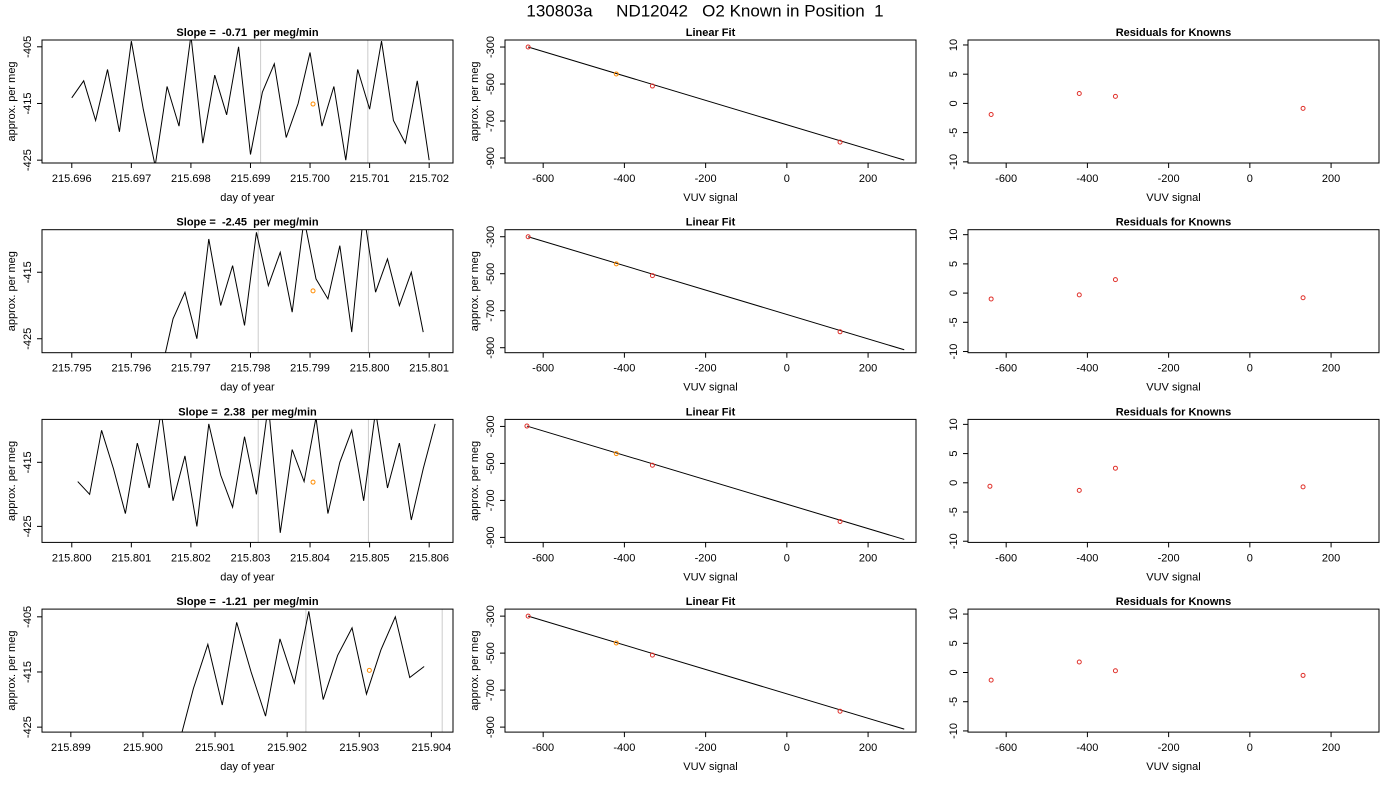 This screenshot has width=1400, height=800. Describe the element at coordinates (131, 179) in the screenshot. I see `x-tick-label: 215.697` at that location.